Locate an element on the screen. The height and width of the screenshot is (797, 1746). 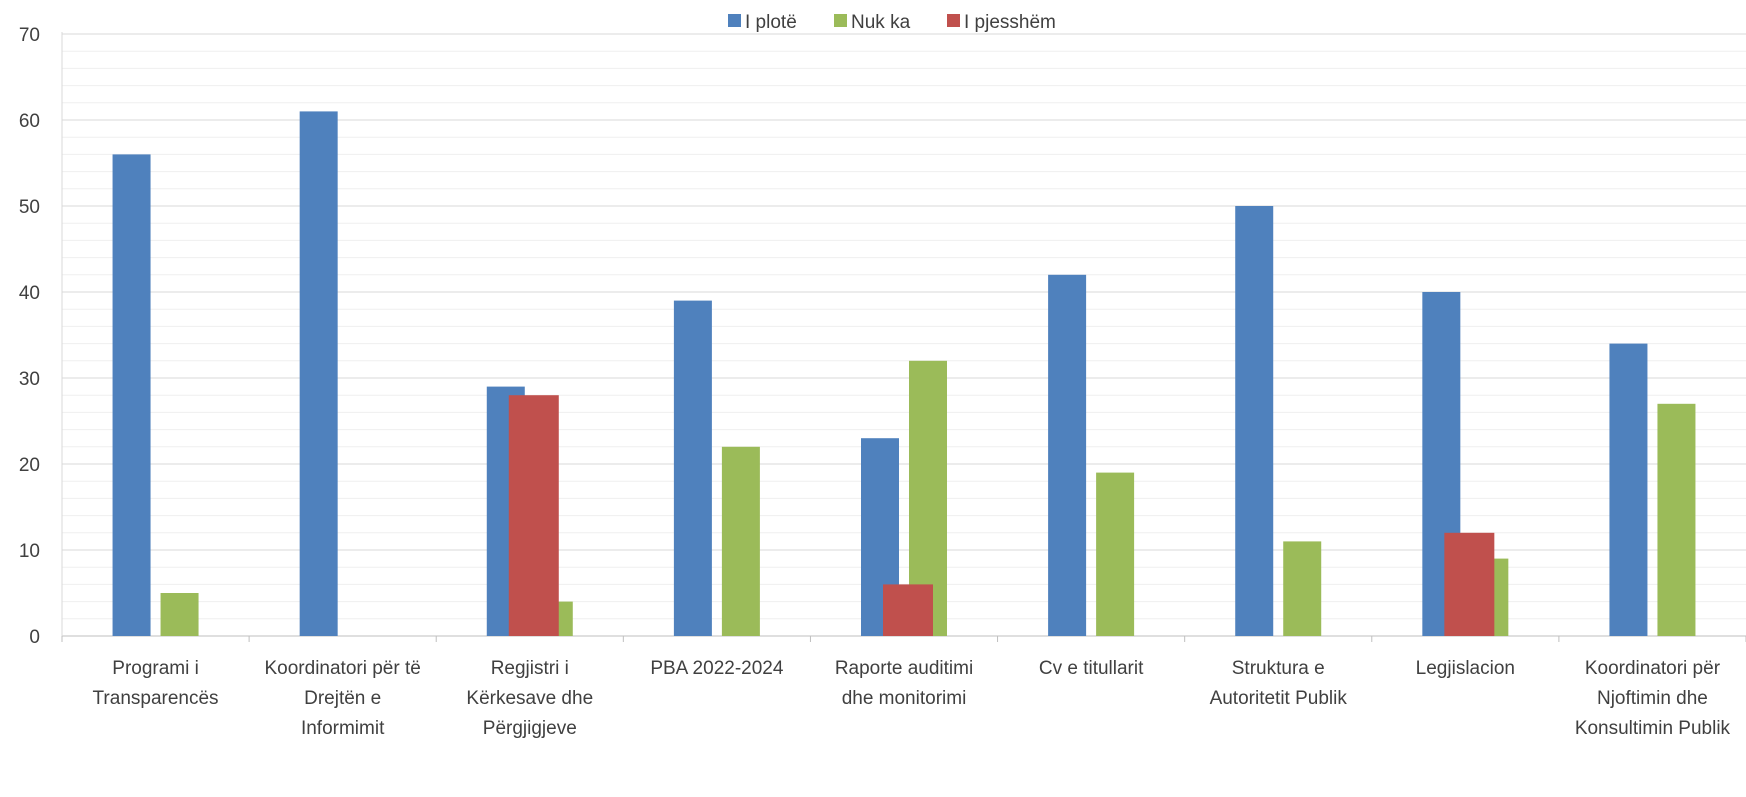
x-tick-label: Kërkesave dhe is located at coordinates (529, 698).